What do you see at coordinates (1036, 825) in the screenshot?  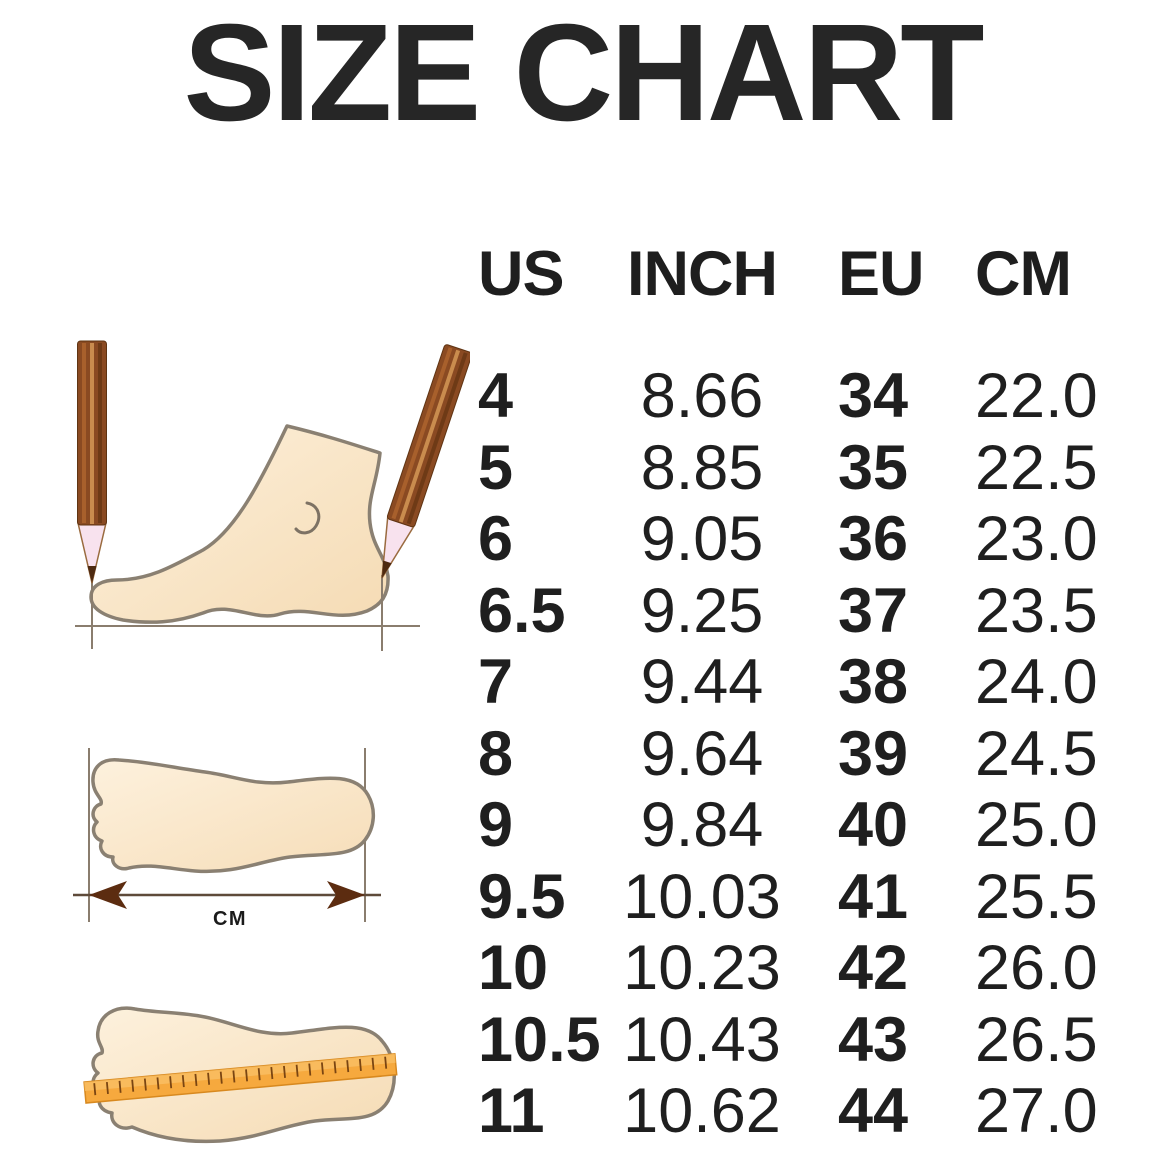 I see `size-cell-cm: 25.0` at bounding box center [1036, 825].